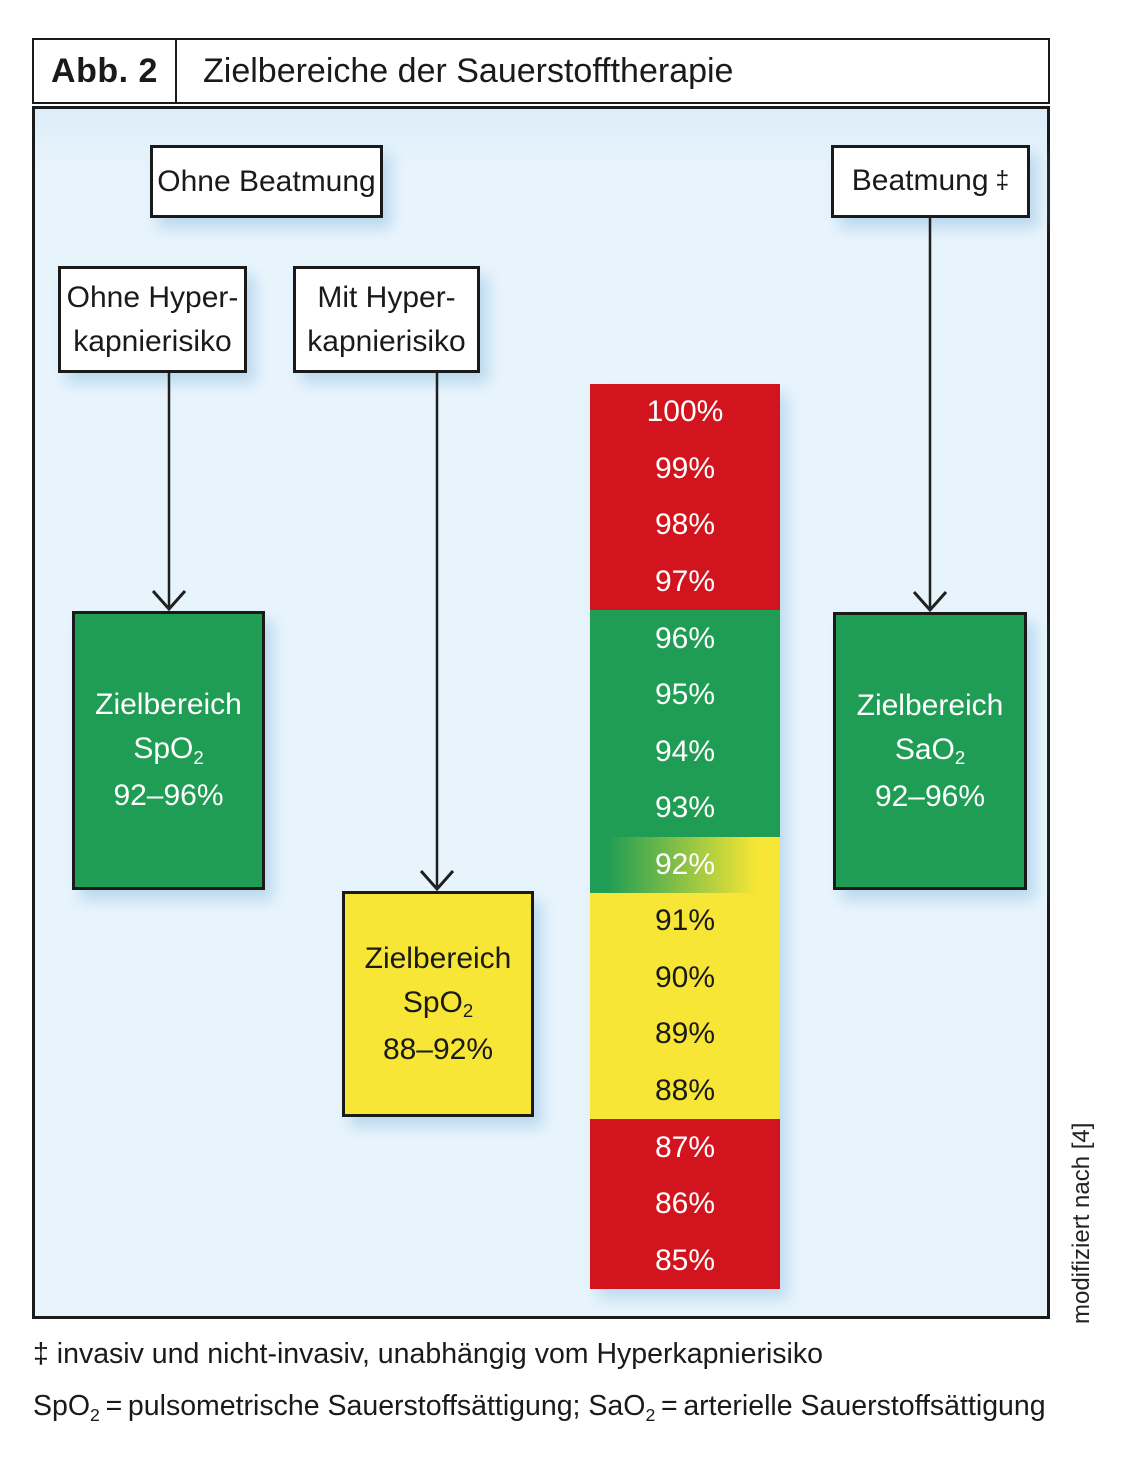 This screenshot has height=1467, width=1132. I want to click on node-ohne-hyper-line2: kapnierisiko, so click(152, 341).